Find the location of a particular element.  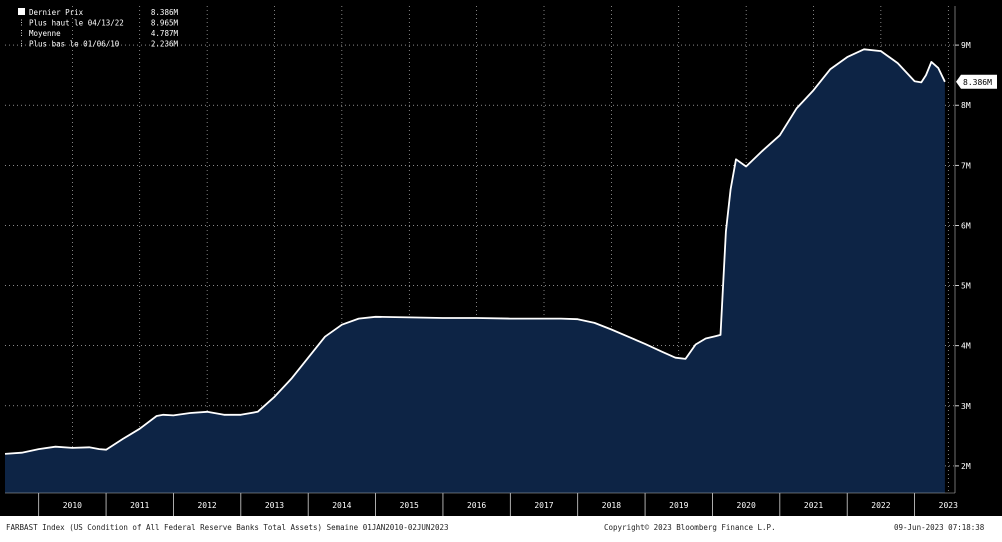

legend-value: 2.236M is located at coordinates (165, 44).